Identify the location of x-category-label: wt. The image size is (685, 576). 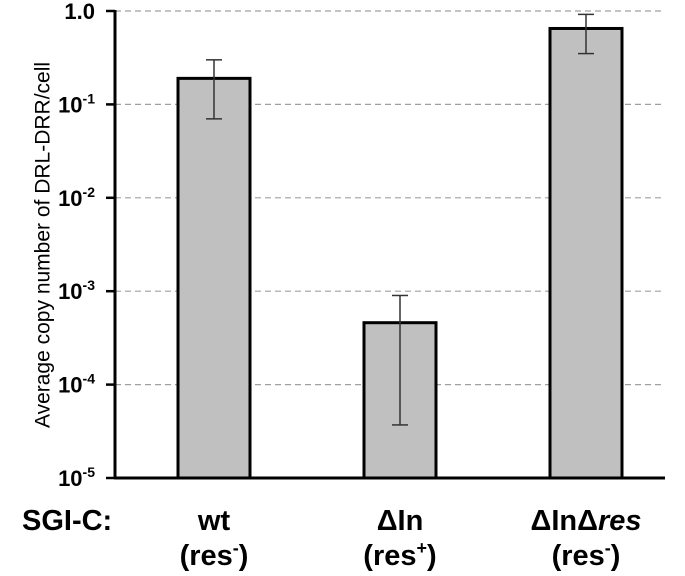
(214, 521).